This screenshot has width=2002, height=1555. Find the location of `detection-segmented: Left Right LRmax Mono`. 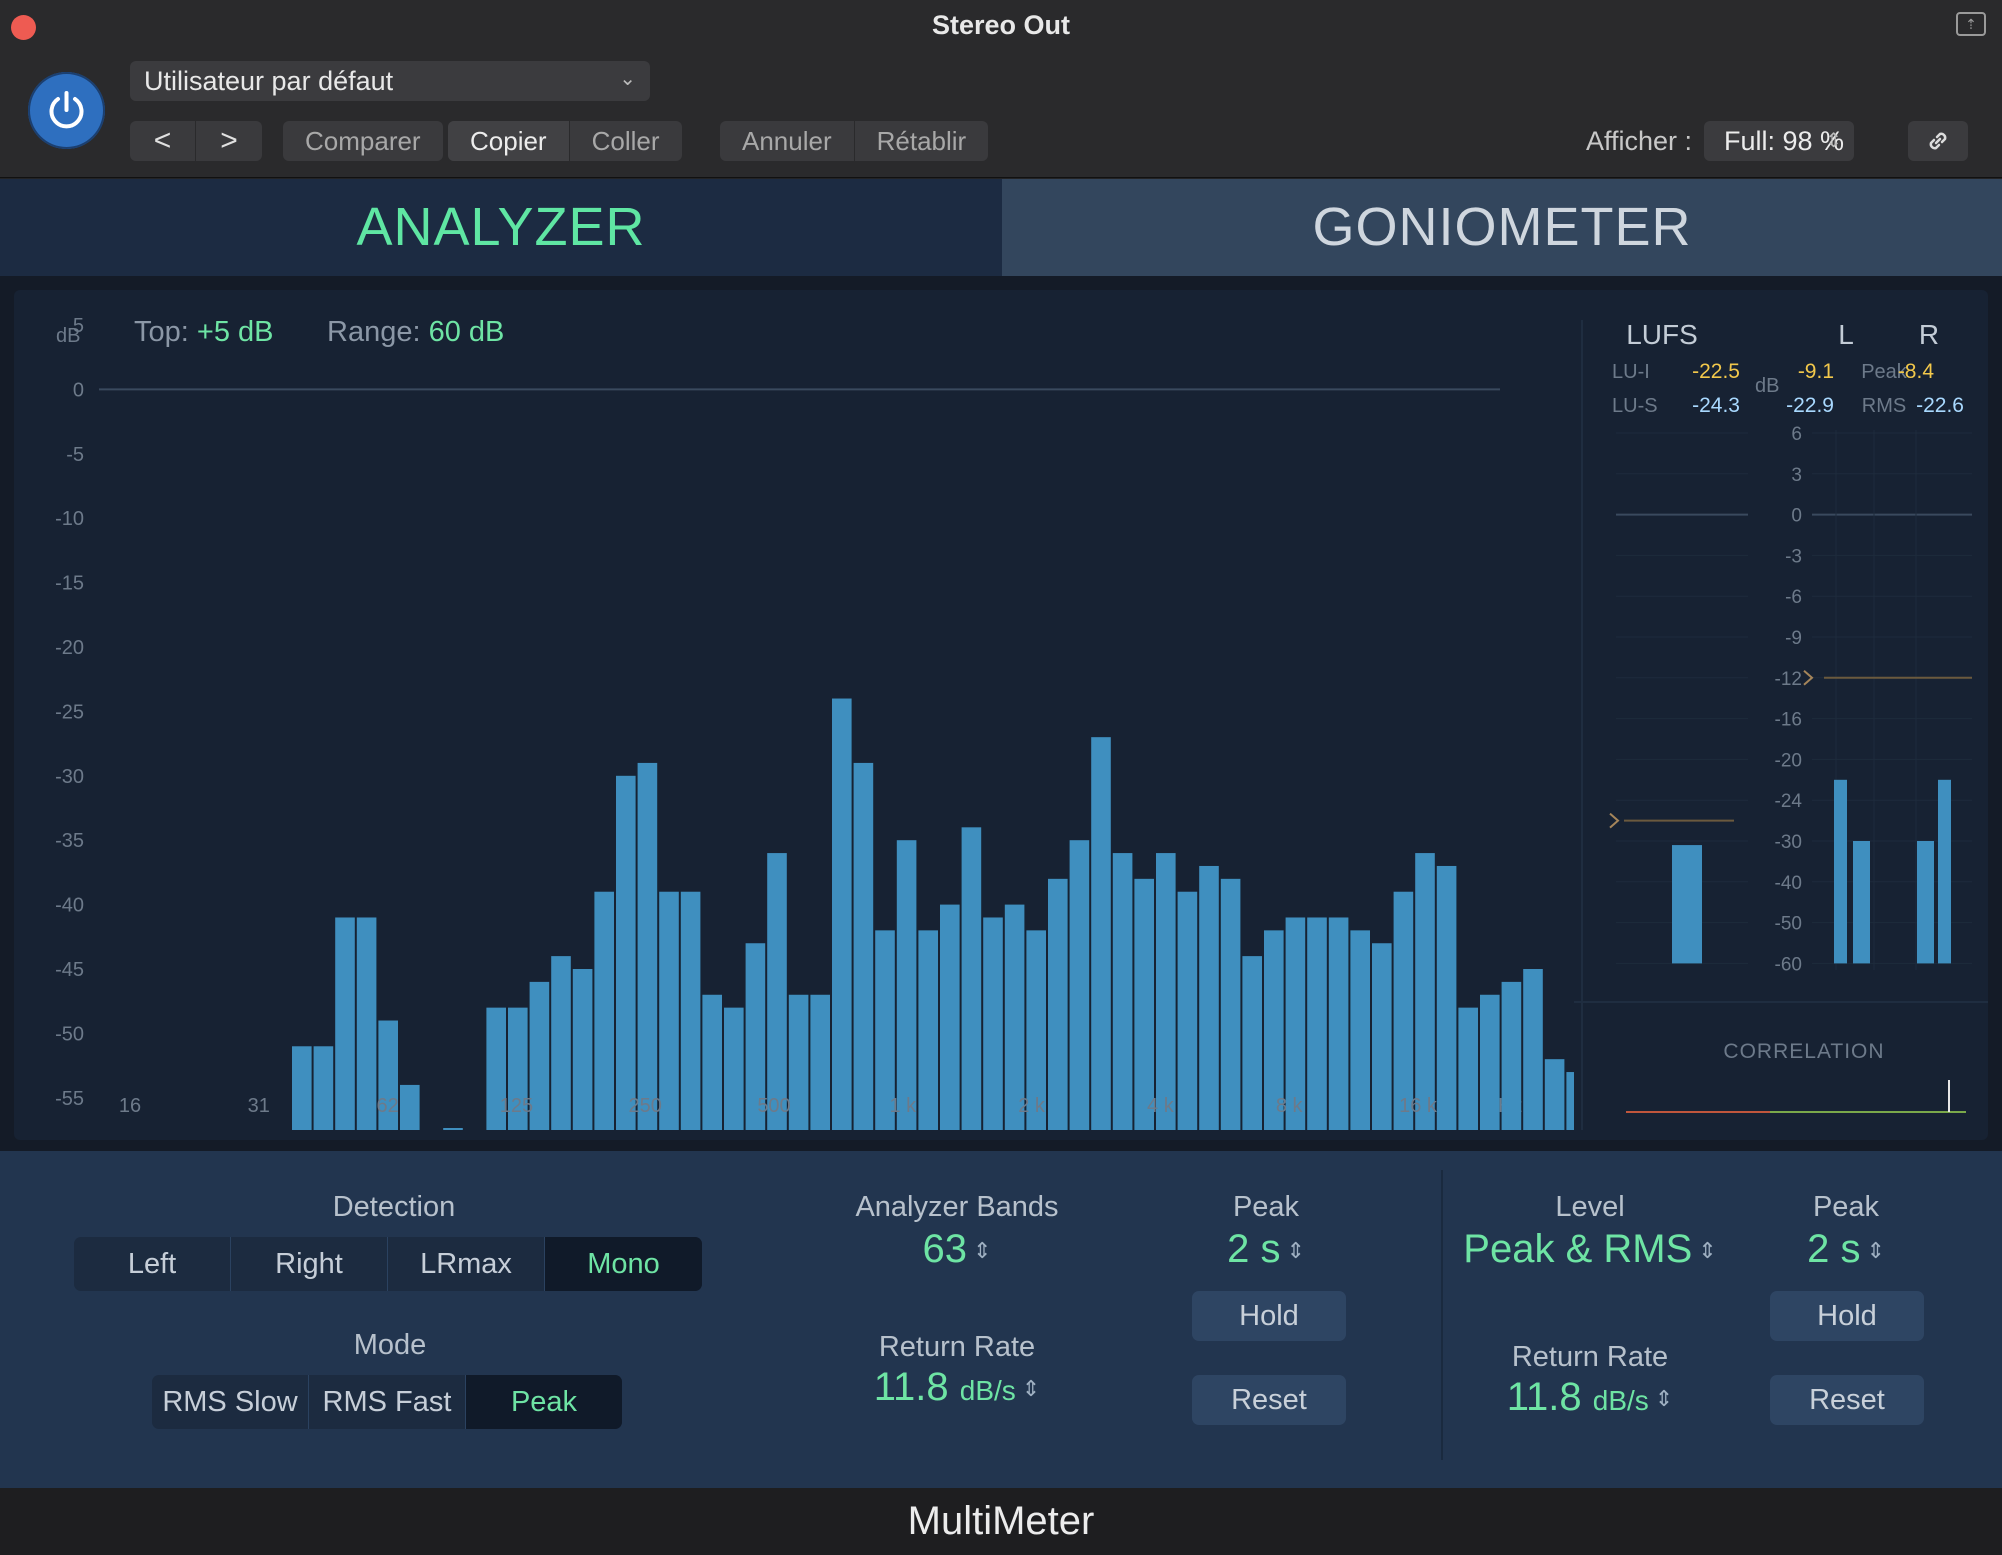

detection-segmented: Left Right LRmax Mono is located at coordinates (388, 1264).